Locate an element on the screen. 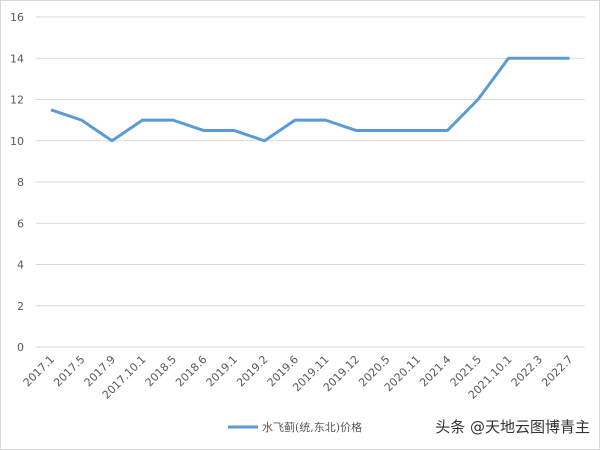 This screenshot has height=450, width=600. y-tick-label: 10 is located at coordinates (17, 141).